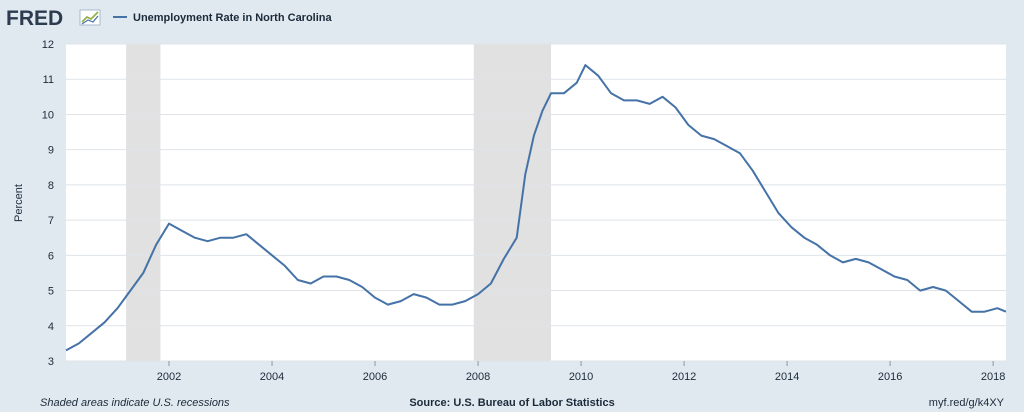 The width and height of the screenshot is (1024, 412). I want to click on x-axis-ticks: 2002 2004 2006 2008 2010 2012 2014 2016 2018, so click(581, 372).